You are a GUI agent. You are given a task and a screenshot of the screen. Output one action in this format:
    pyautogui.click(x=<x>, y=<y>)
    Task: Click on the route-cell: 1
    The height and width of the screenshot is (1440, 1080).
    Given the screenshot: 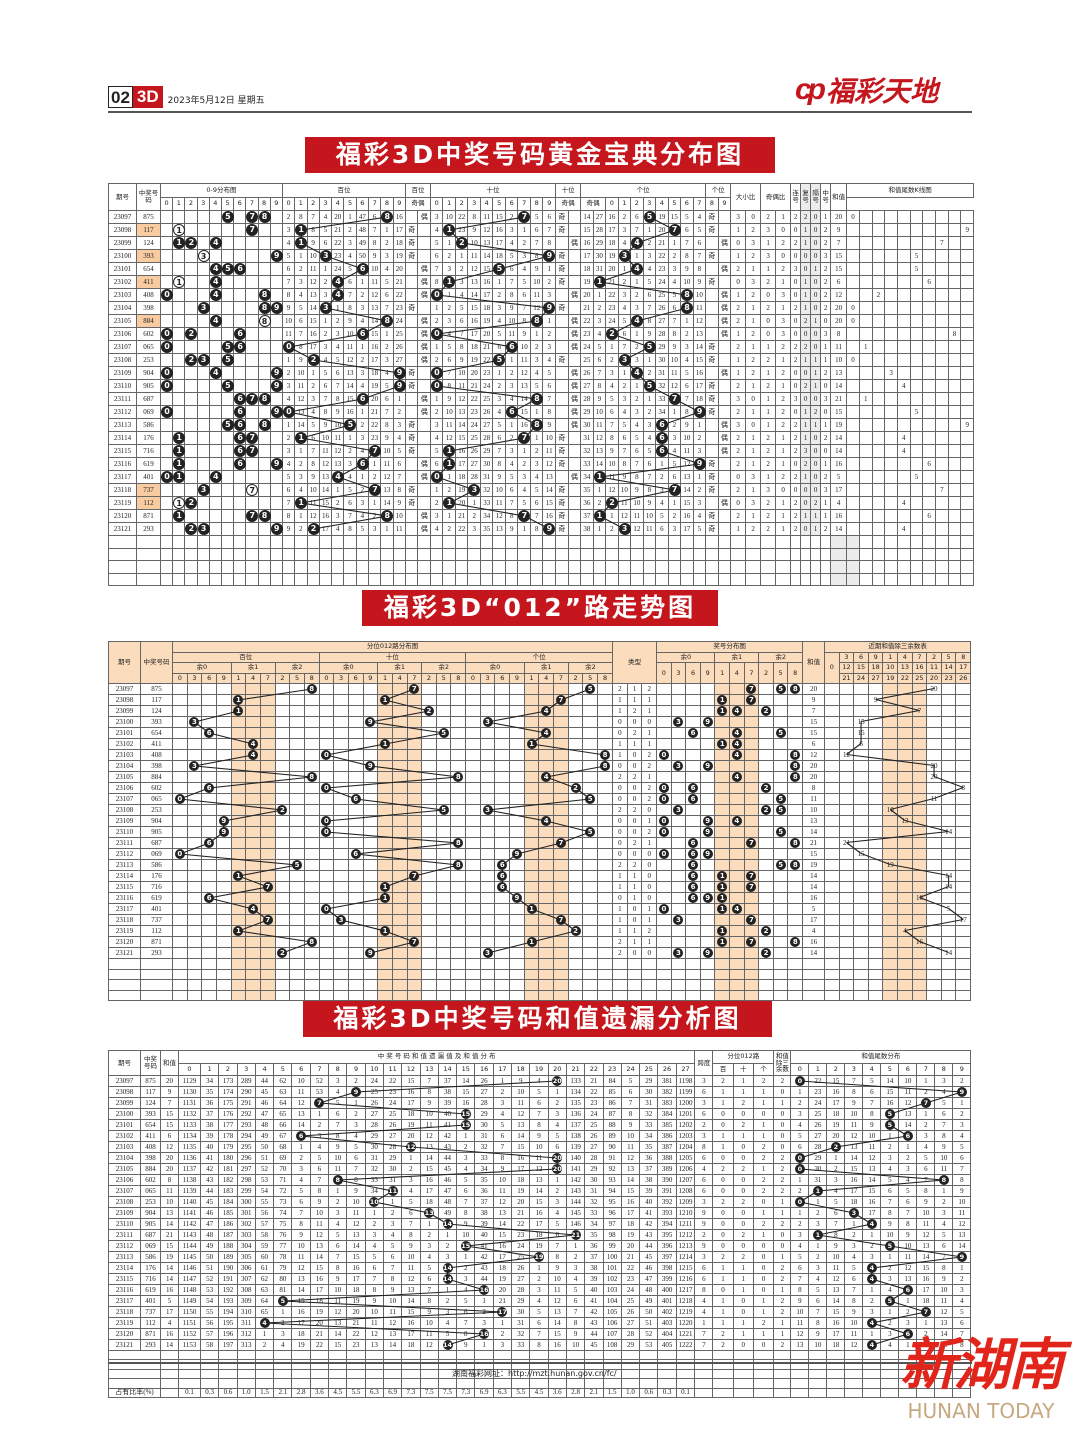 What is the action you would take?
    pyautogui.click(x=723, y=1092)
    